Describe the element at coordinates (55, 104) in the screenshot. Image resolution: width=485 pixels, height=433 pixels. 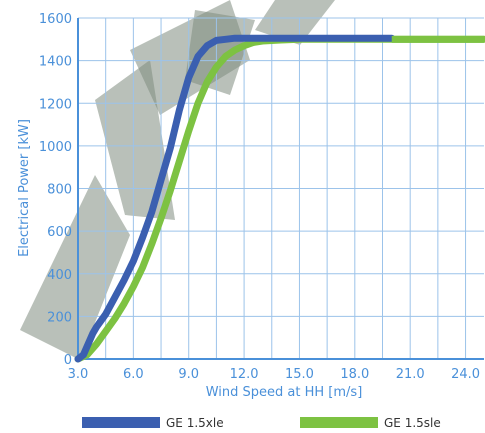
I see `y-tick-label: 1200` at that location.